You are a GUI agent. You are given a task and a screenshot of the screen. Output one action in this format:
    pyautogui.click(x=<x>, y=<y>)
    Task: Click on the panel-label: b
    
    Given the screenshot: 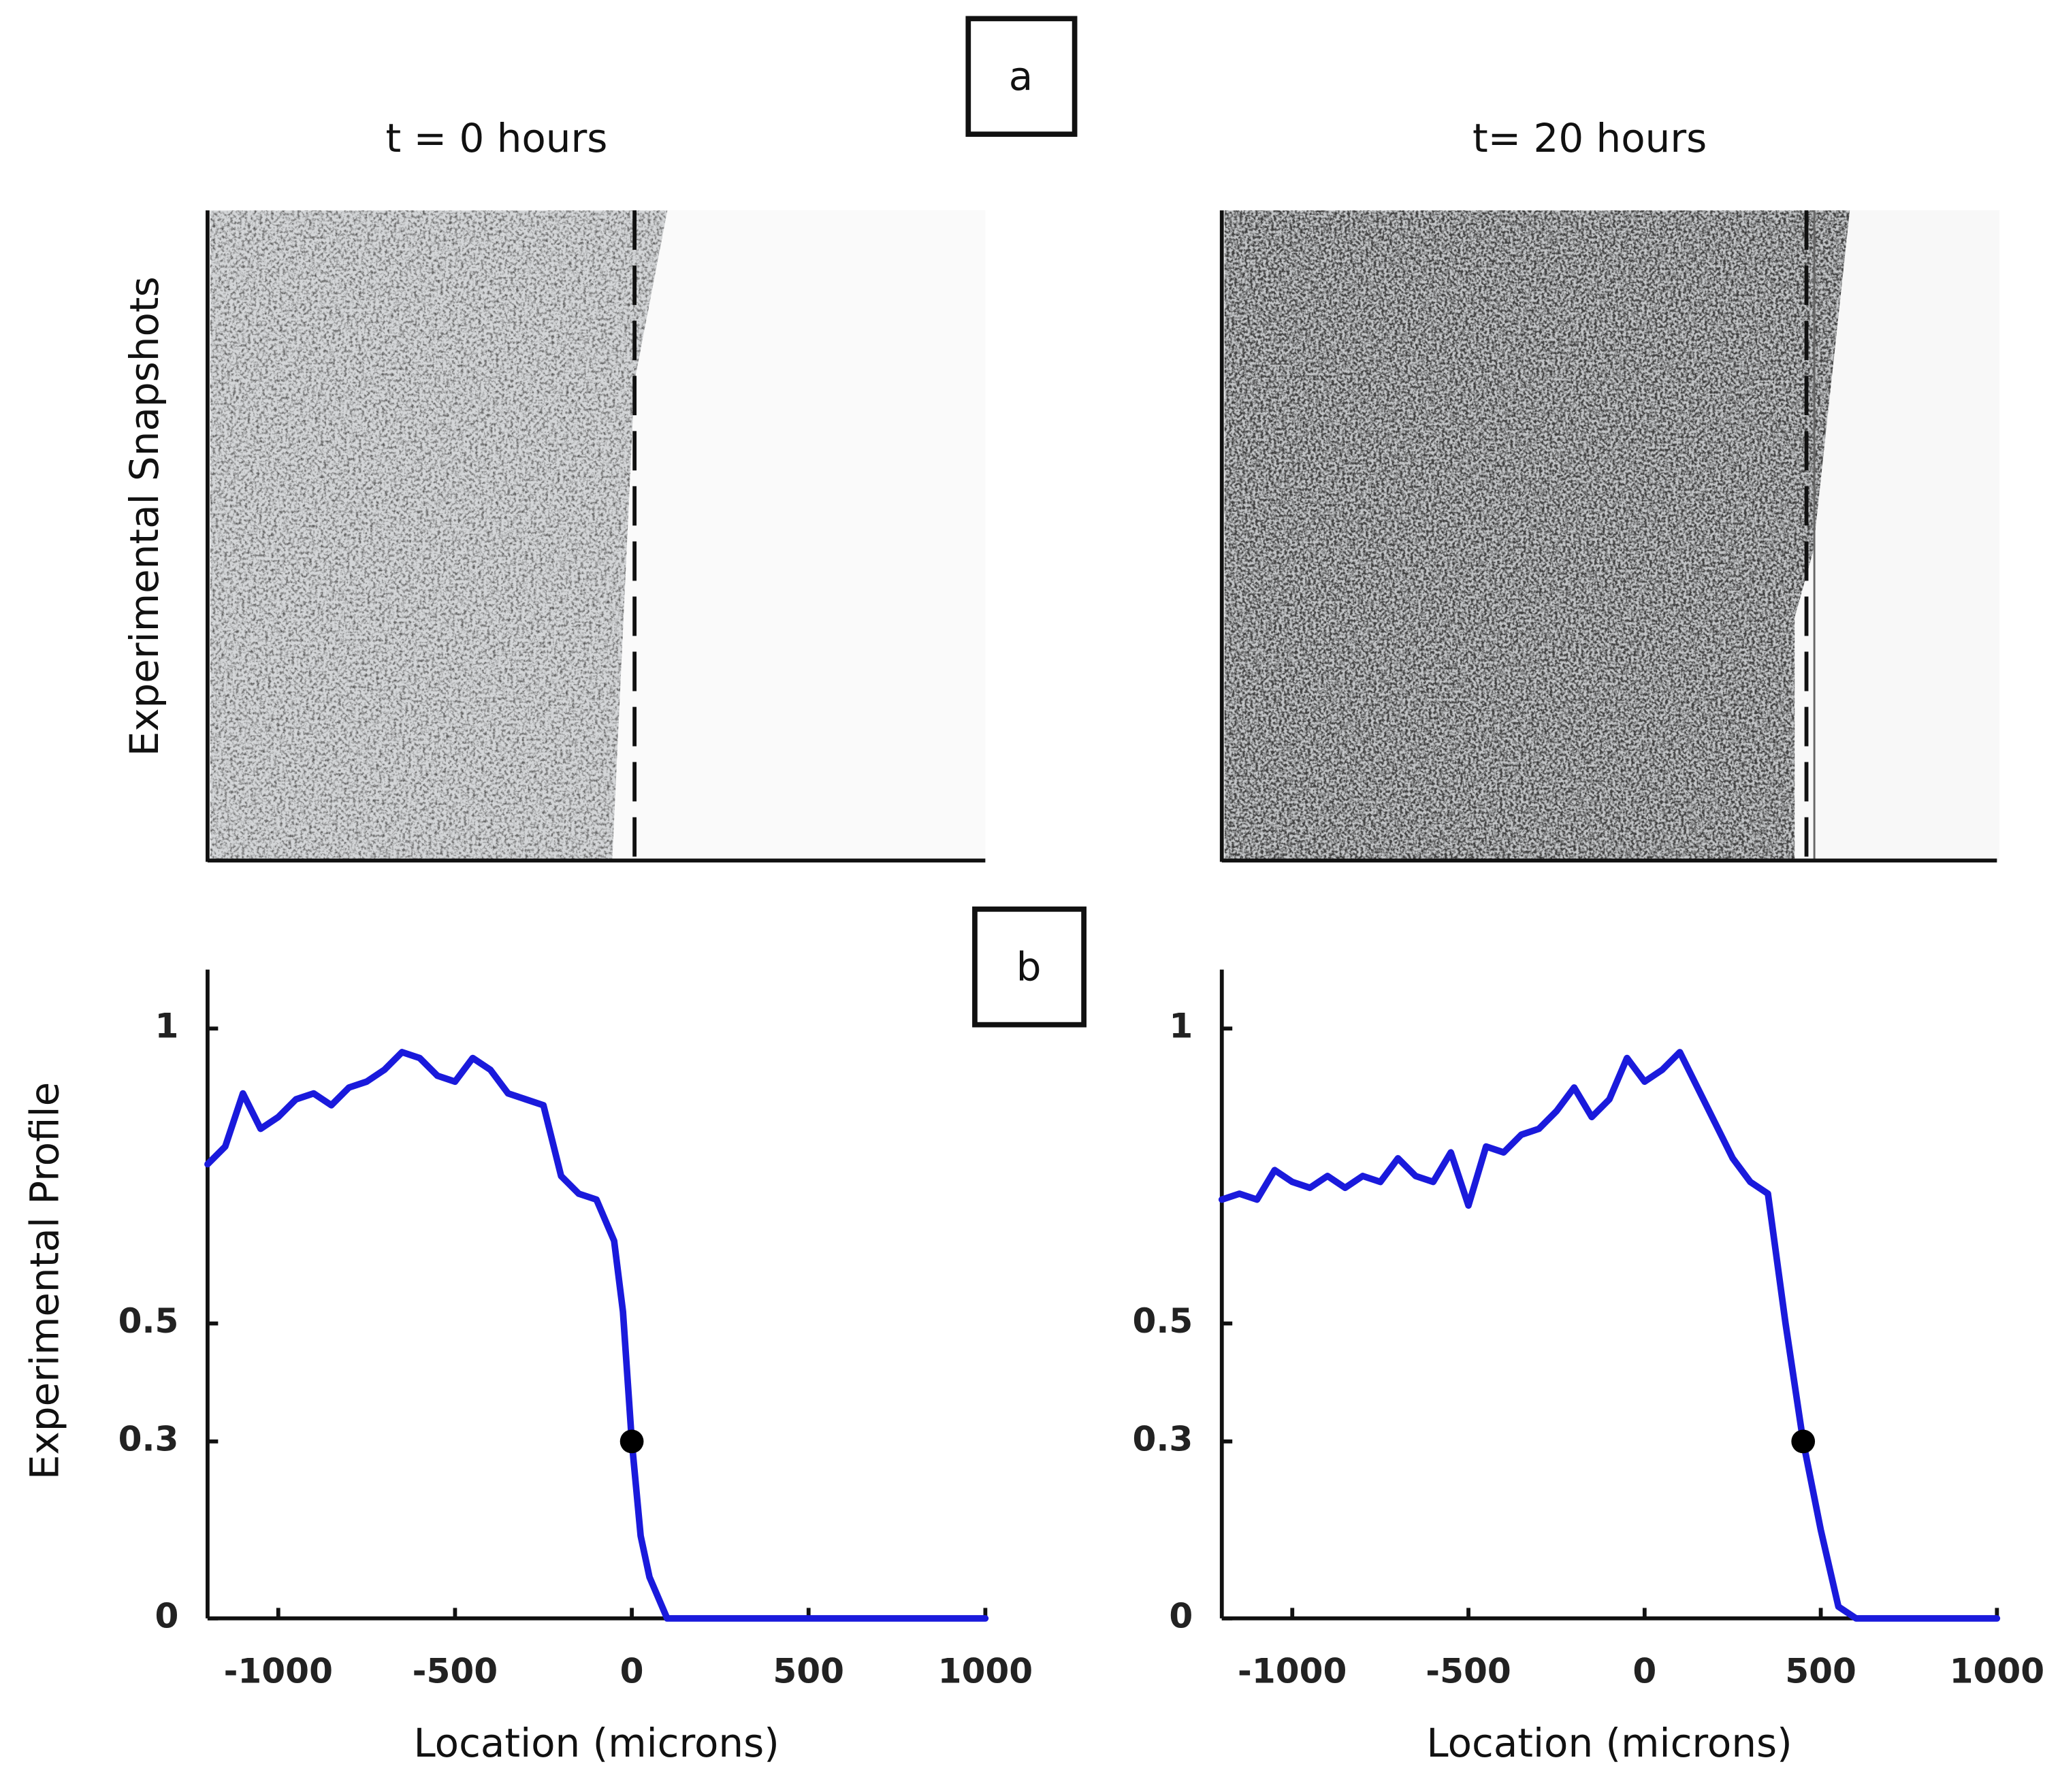 What is the action you would take?
    pyautogui.click(x=1029, y=967)
    